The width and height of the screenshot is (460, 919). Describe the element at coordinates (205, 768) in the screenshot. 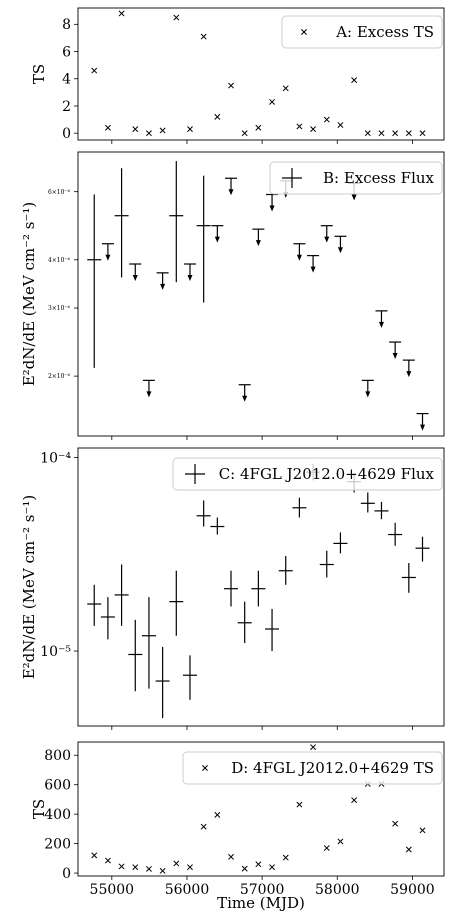

I see `legend-marker` at that location.